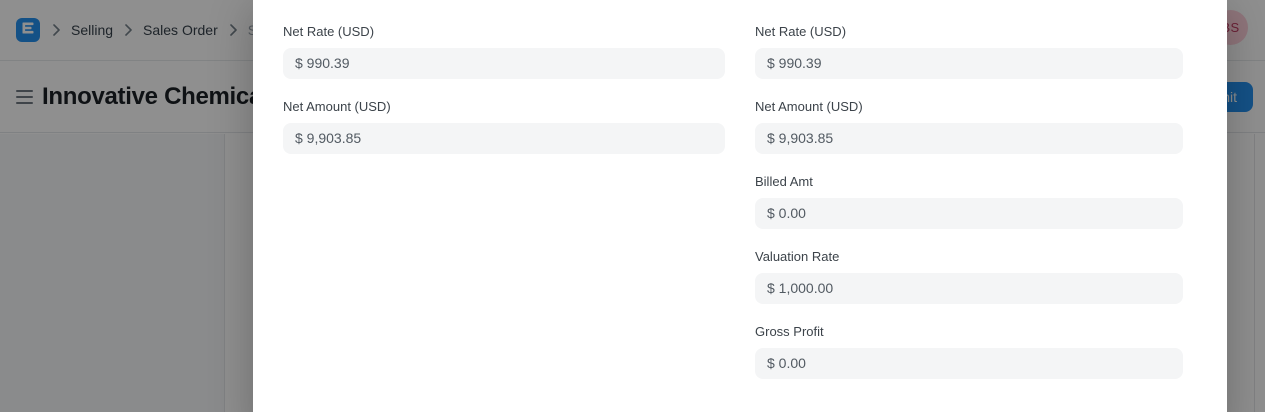  I want to click on form-group: Gross Profit $ 0.00, so click(969, 352).